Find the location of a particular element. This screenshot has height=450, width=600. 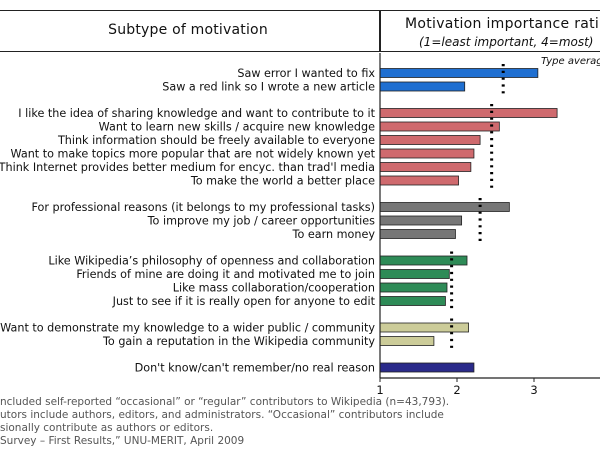

subtype-header-title: Subtype of motivation is located at coordinates (188, 30).